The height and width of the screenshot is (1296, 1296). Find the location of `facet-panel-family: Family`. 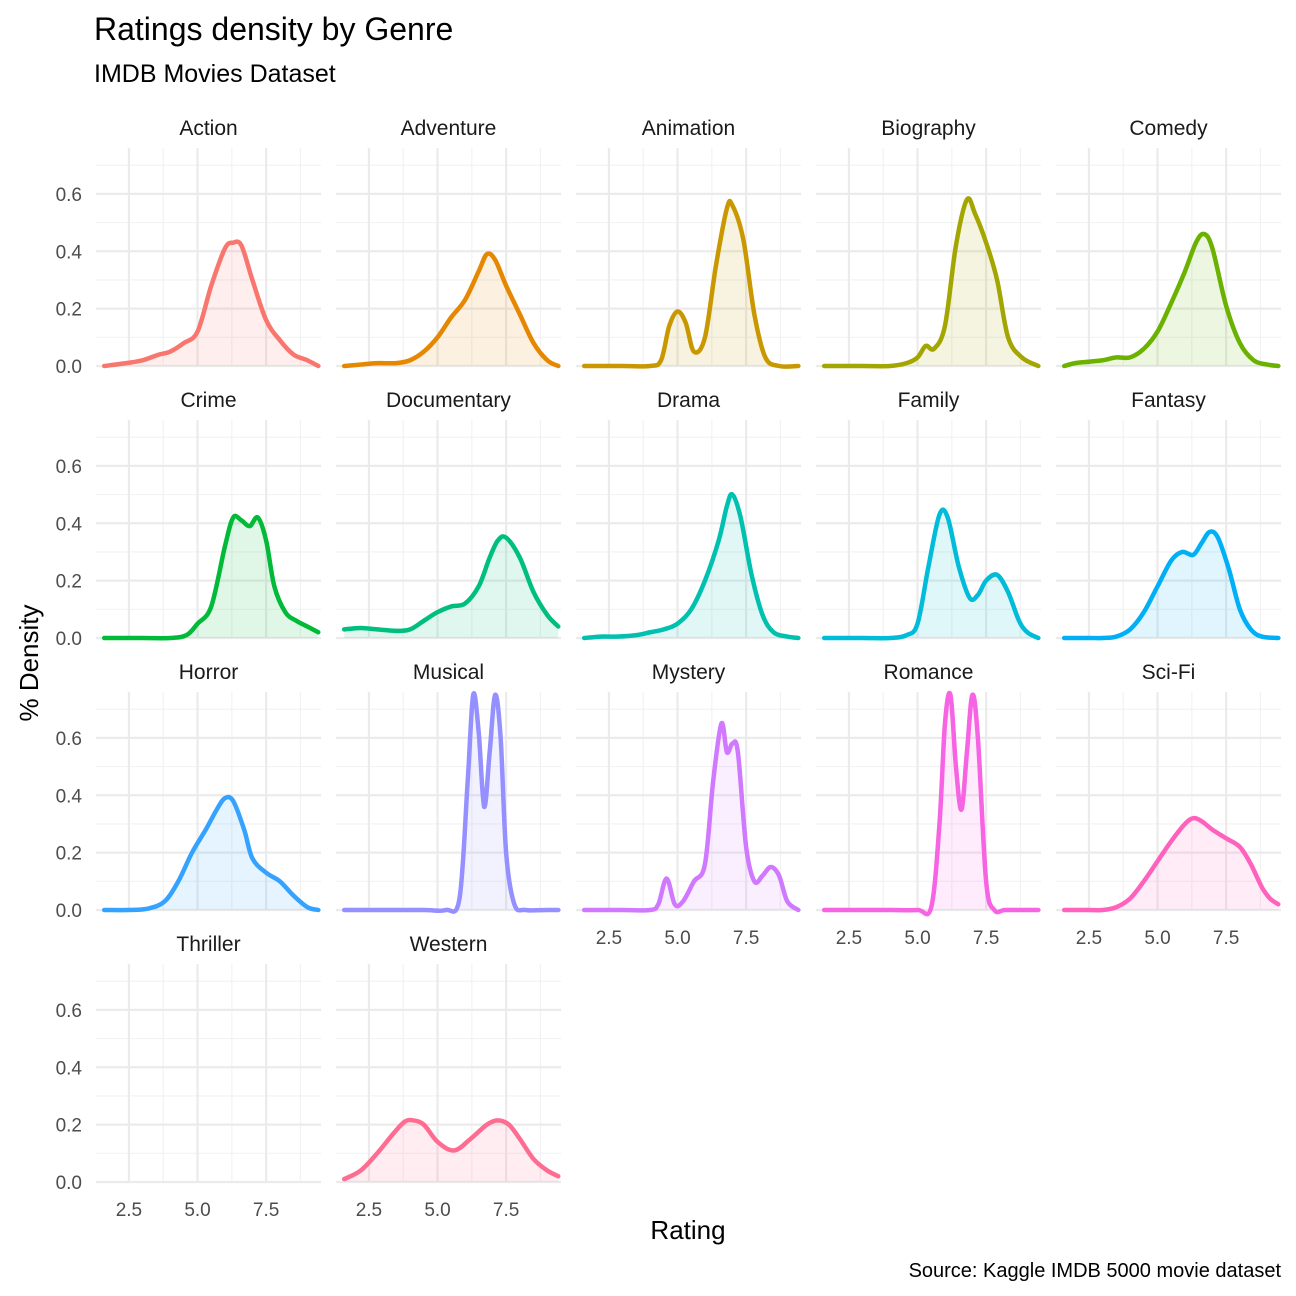

facet-panel-family: Family is located at coordinates (928, 515).